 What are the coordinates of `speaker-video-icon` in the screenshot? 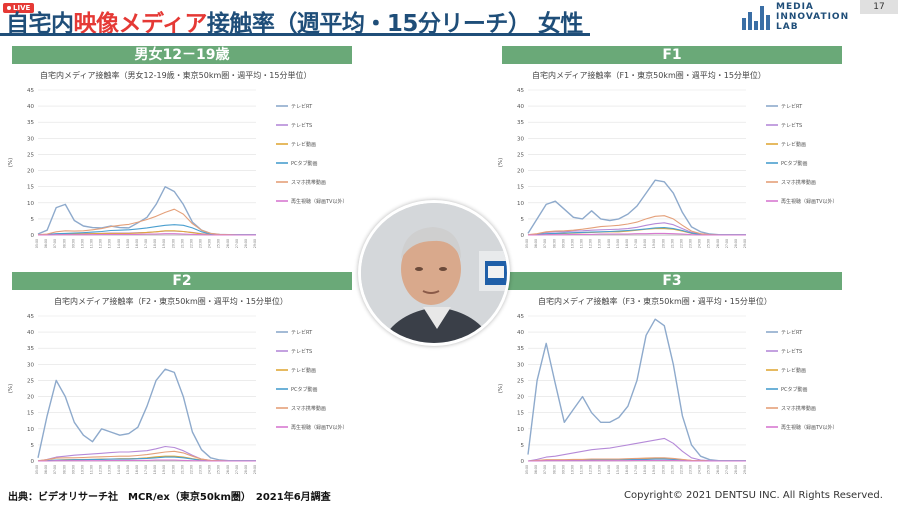 It's located at (434, 273).